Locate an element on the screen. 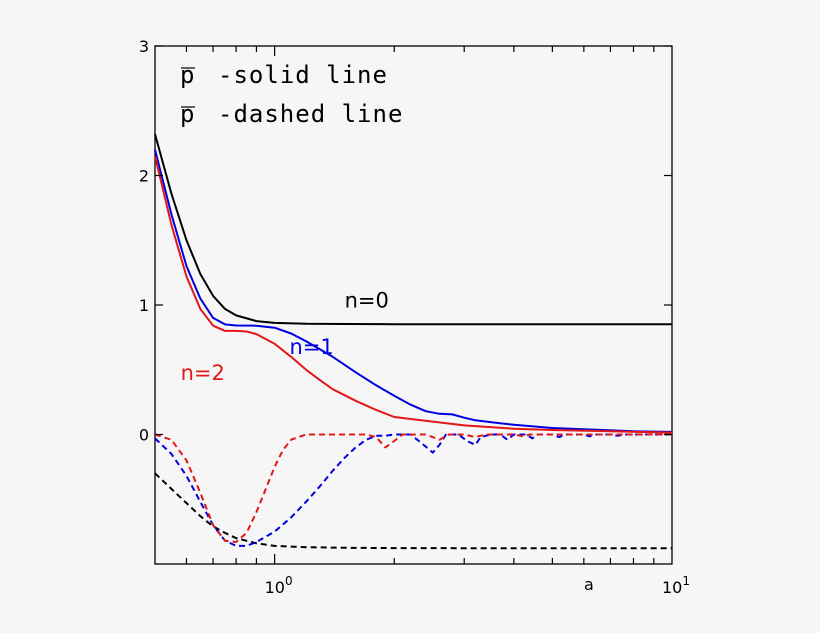  curve-label-n1: n=1 is located at coordinates (311, 347).